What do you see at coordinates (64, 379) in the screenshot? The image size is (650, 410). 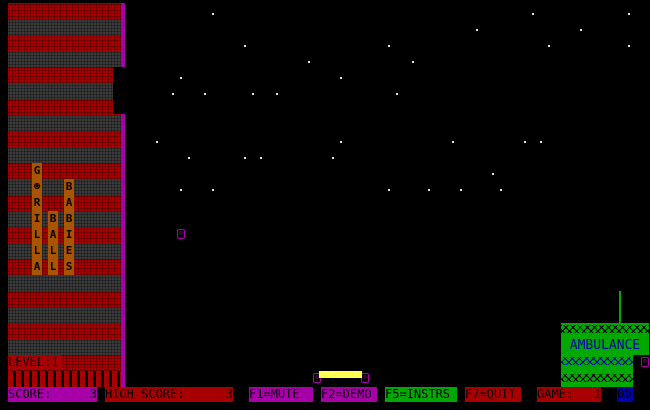 I see `building-base` at bounding box center [64, 379].